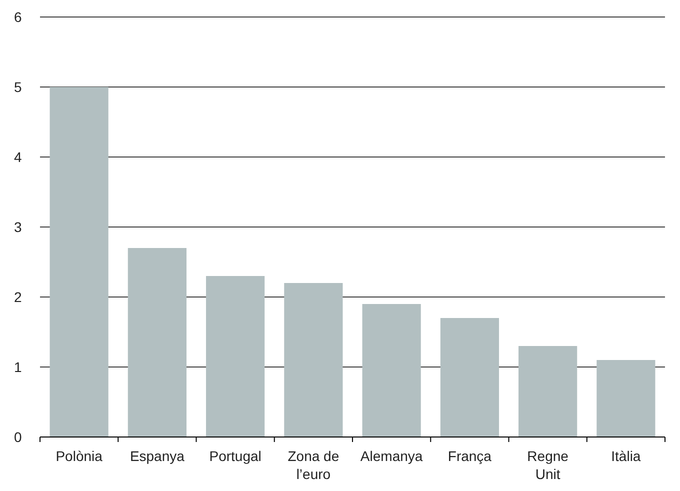  I want to click on x-tick-label: França, so click(470, 456).